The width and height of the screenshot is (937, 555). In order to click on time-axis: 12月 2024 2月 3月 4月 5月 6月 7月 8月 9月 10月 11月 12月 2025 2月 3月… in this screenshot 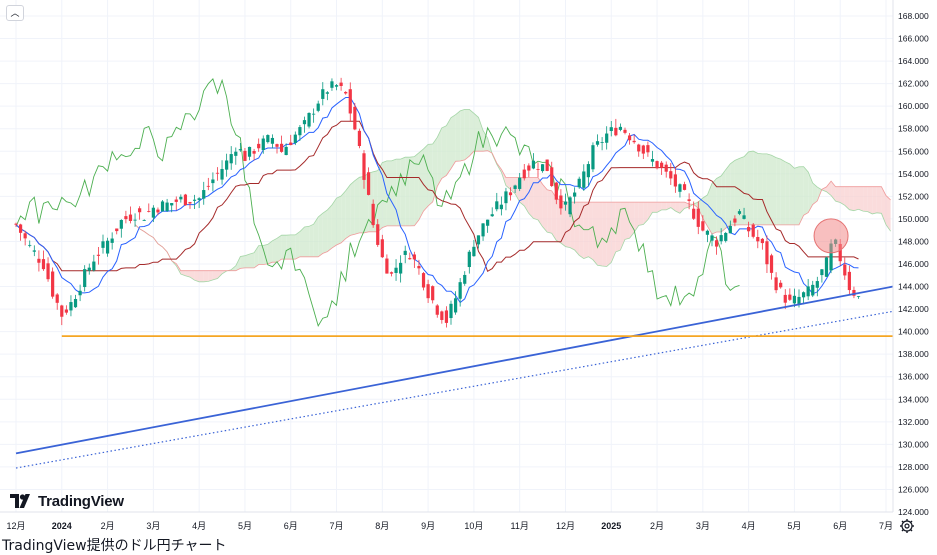, I will do `click(449, 526)`.